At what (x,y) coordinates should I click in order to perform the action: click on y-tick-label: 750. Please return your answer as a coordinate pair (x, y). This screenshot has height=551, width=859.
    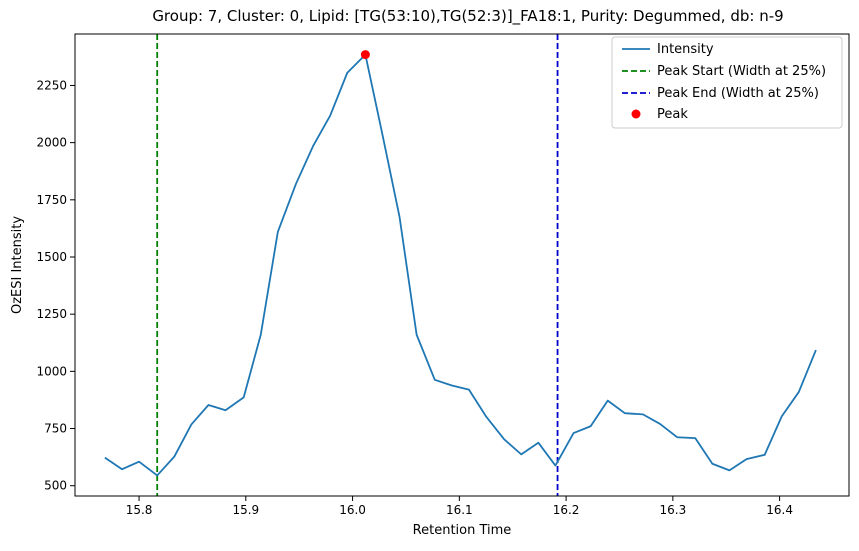
    Looking at the image, I should click on (55, 429).